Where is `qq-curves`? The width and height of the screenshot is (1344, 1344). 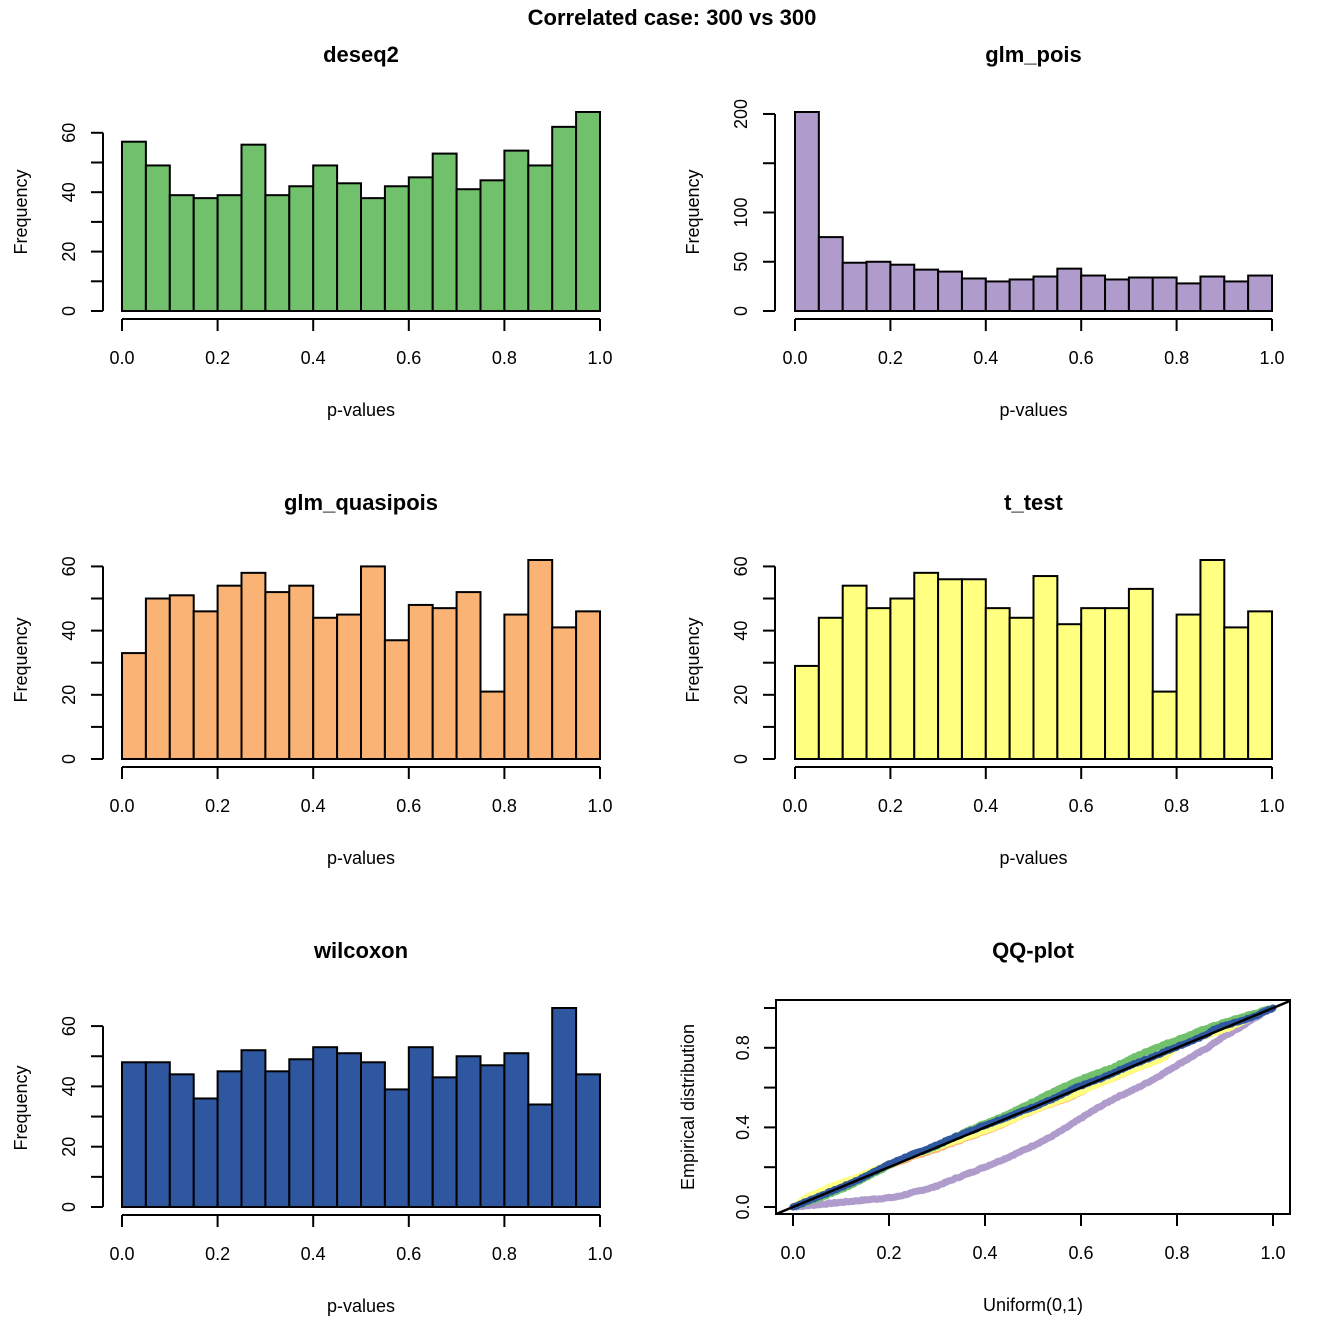
qq-curves is located at coordinates (1033, 1107).